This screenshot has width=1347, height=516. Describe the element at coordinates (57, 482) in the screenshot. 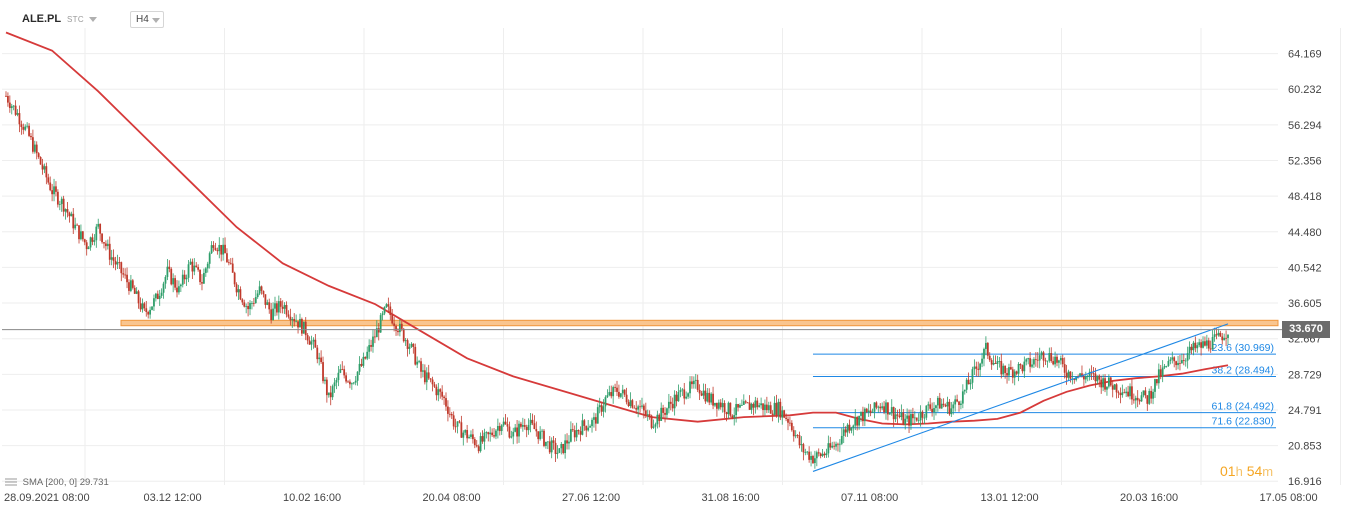

I see `sma-legend: SMA [200, 0] 29.731` at that location.